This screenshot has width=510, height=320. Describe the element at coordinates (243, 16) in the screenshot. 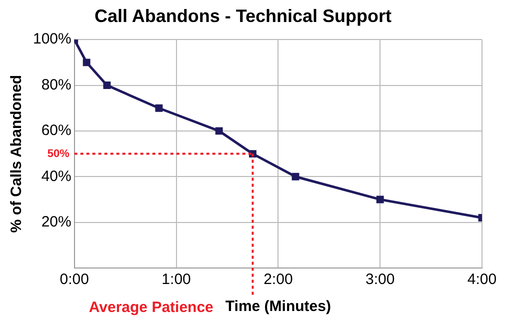

I see `chart-title: Call Abandons - Technical Support` at that location.